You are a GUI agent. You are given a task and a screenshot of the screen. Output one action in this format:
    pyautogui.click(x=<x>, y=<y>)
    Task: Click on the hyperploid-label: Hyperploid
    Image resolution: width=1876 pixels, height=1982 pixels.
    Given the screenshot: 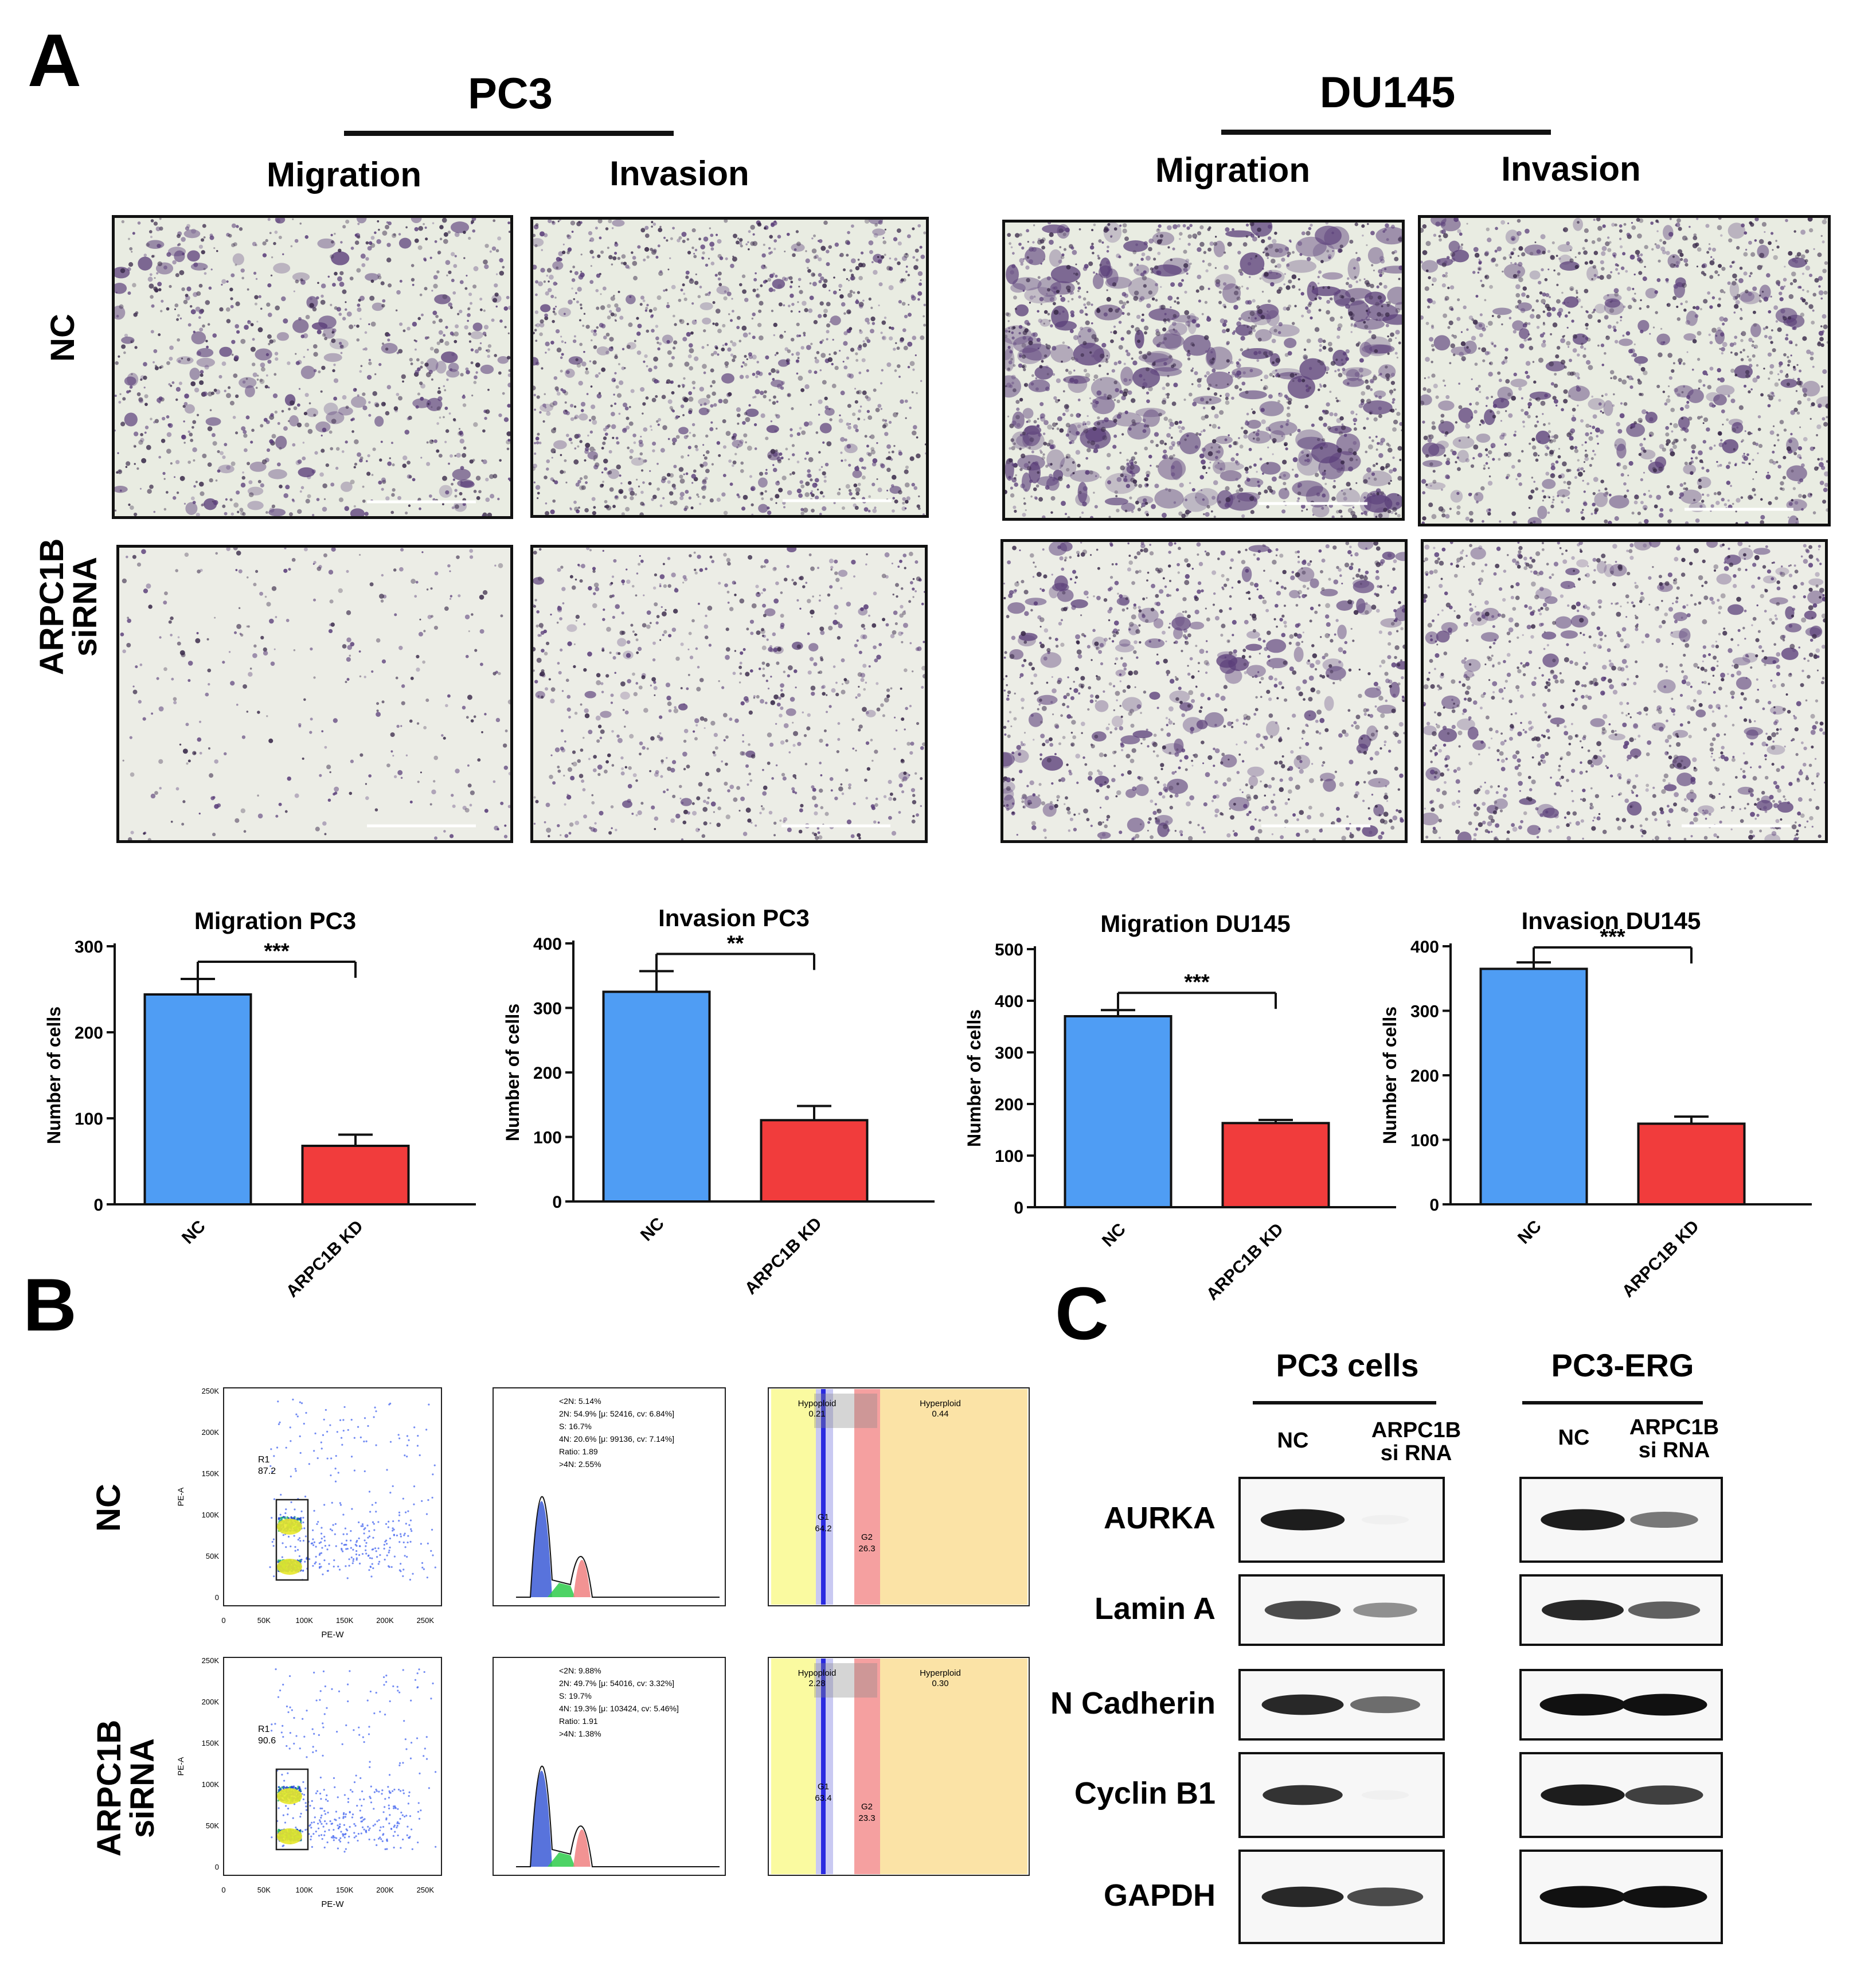 What is the action you would take?
    pyautogui.click(x=940, y=1673)
    